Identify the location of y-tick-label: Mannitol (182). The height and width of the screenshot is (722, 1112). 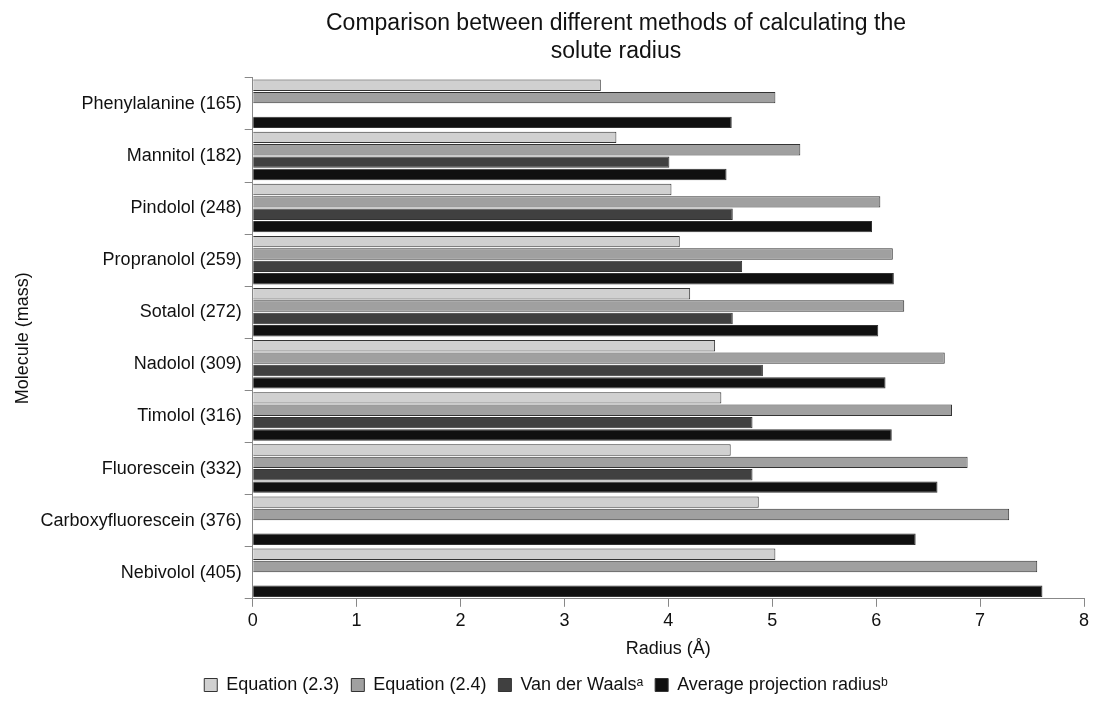
(184, 154).